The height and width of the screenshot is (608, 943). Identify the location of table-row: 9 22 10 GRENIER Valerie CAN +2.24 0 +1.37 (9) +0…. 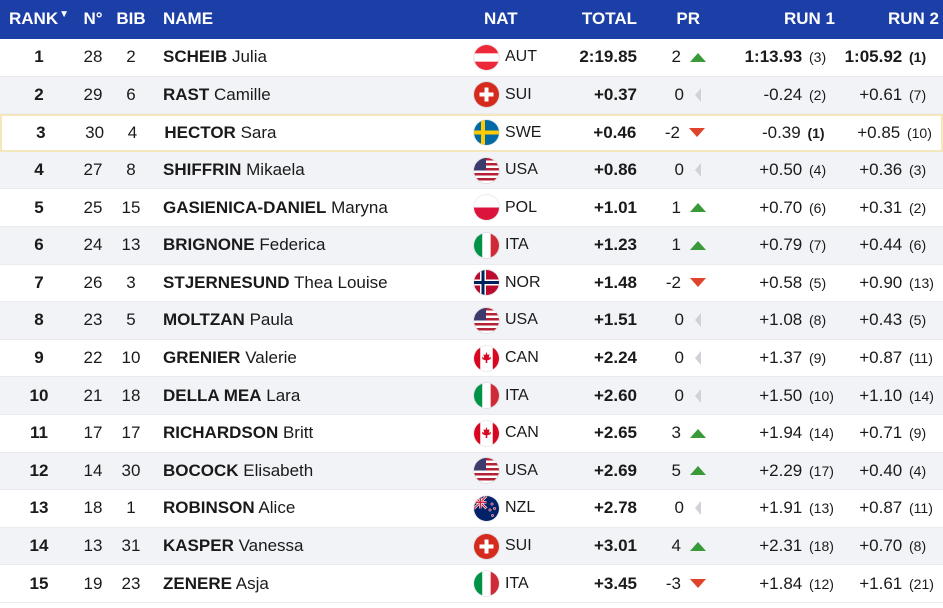
(471, 359).